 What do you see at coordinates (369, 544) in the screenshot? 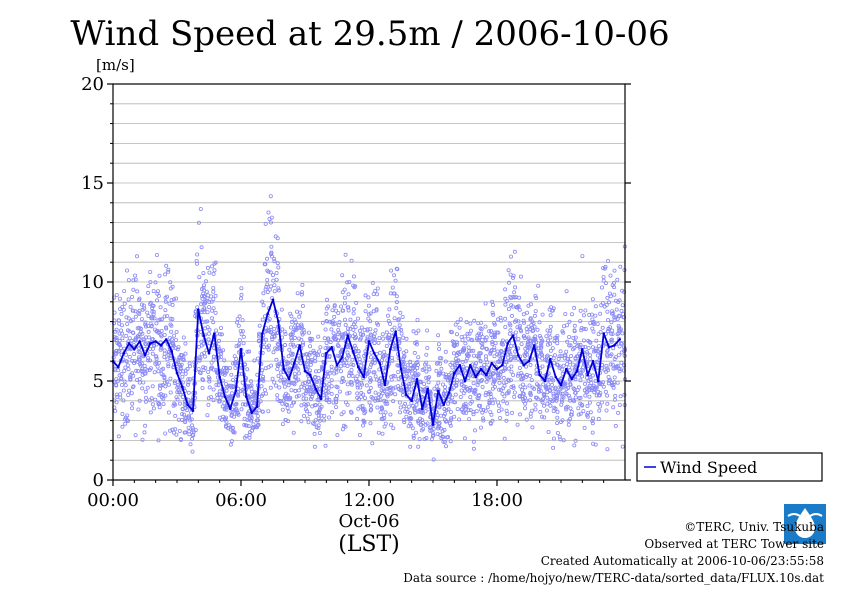
I see `x-axis-label: (LST)` at bounding box center [369, 544].